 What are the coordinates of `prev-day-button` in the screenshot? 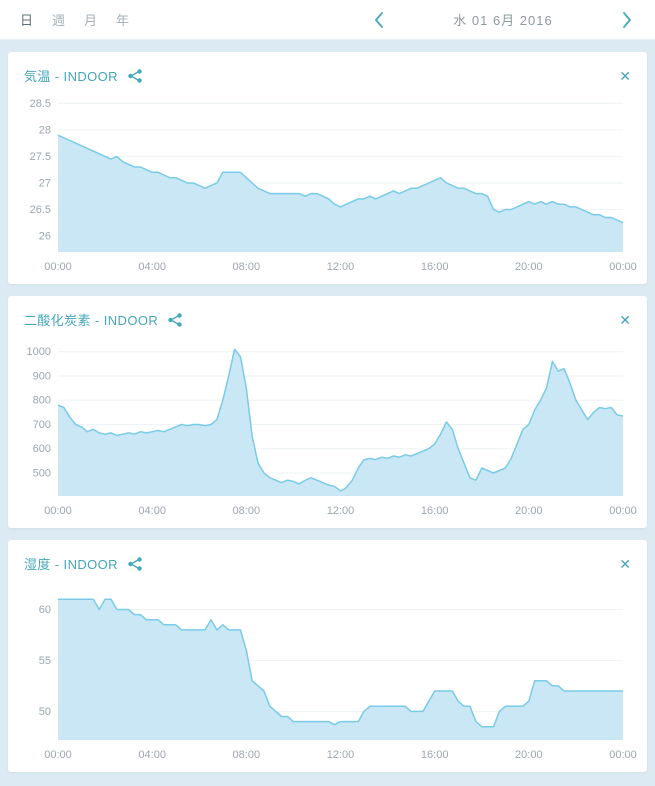 It's located at (379, 20).